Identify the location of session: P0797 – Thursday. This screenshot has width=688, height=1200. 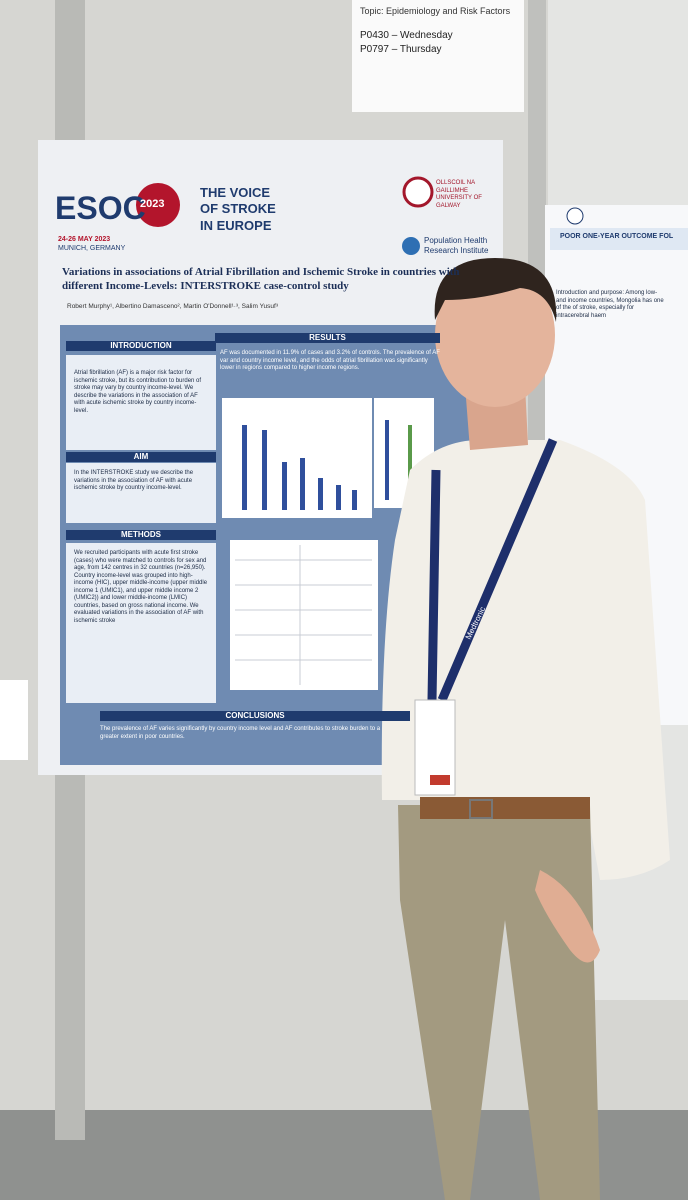
(401, 49).